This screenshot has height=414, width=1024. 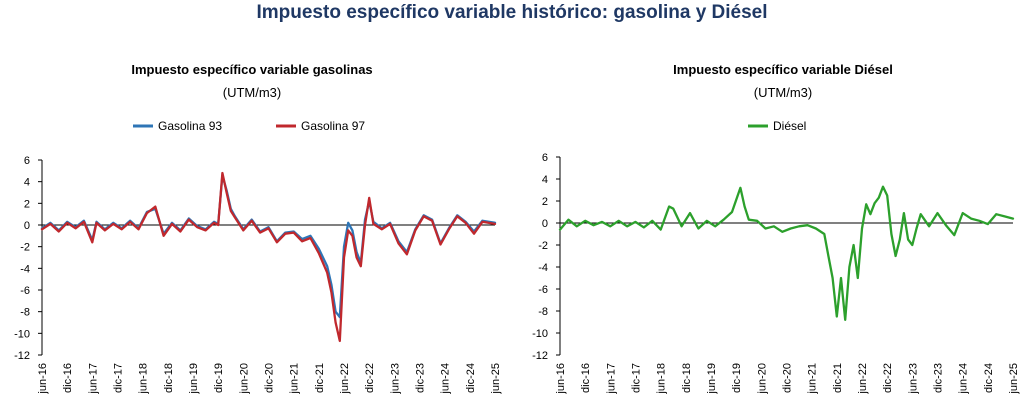 I want to click on chart-title-diesel: Impuesto específico variable Diésel, so click(x=783, y=69).